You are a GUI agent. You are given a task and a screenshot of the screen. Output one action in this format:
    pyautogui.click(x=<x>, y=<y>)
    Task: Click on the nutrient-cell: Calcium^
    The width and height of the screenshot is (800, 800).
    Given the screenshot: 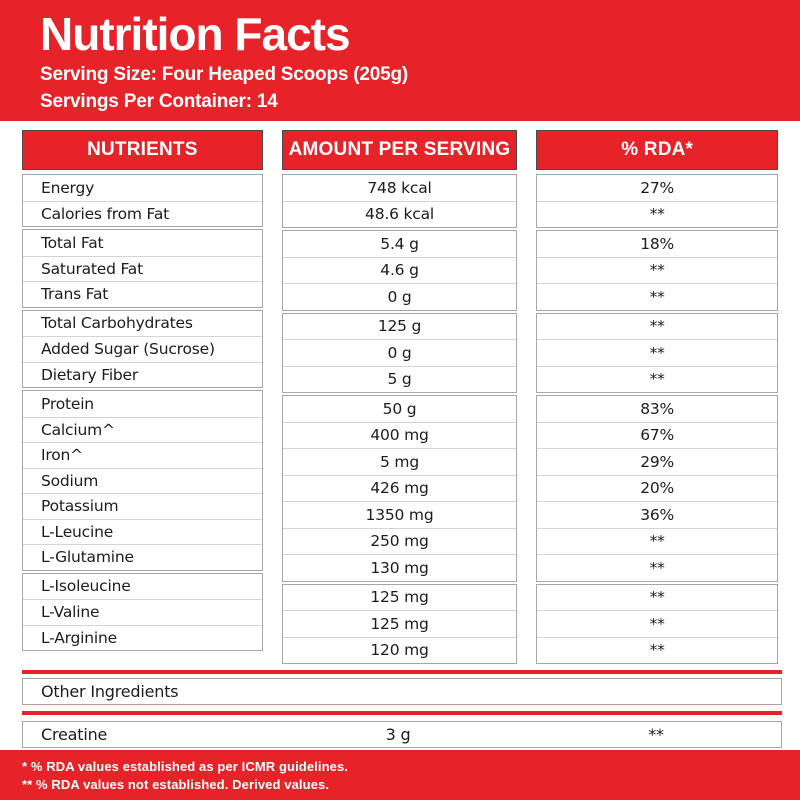 What is the action you would take?
    pyautogui.click(x=142, y=429)
    